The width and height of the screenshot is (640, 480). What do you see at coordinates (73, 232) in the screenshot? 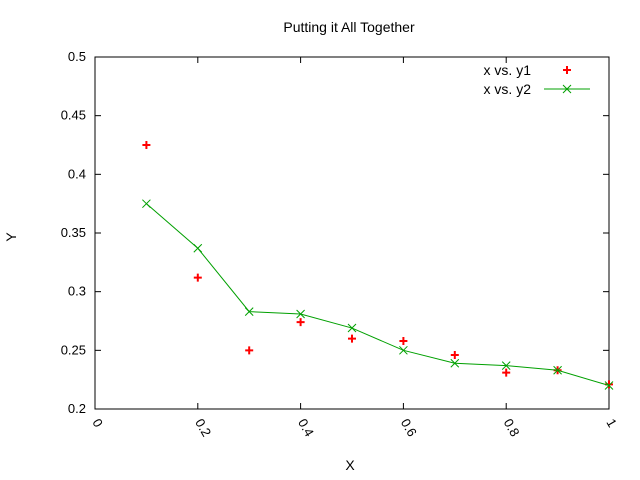
I see `y-tick-label: 0.35` at bounding box center [73, 232].